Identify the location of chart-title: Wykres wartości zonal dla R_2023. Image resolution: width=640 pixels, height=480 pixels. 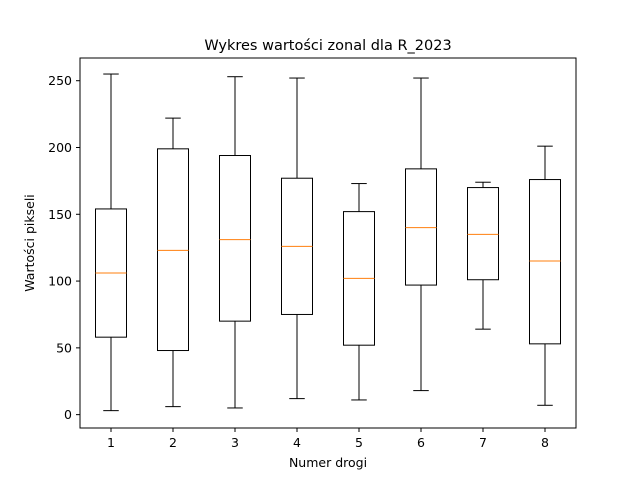
(327, 46).